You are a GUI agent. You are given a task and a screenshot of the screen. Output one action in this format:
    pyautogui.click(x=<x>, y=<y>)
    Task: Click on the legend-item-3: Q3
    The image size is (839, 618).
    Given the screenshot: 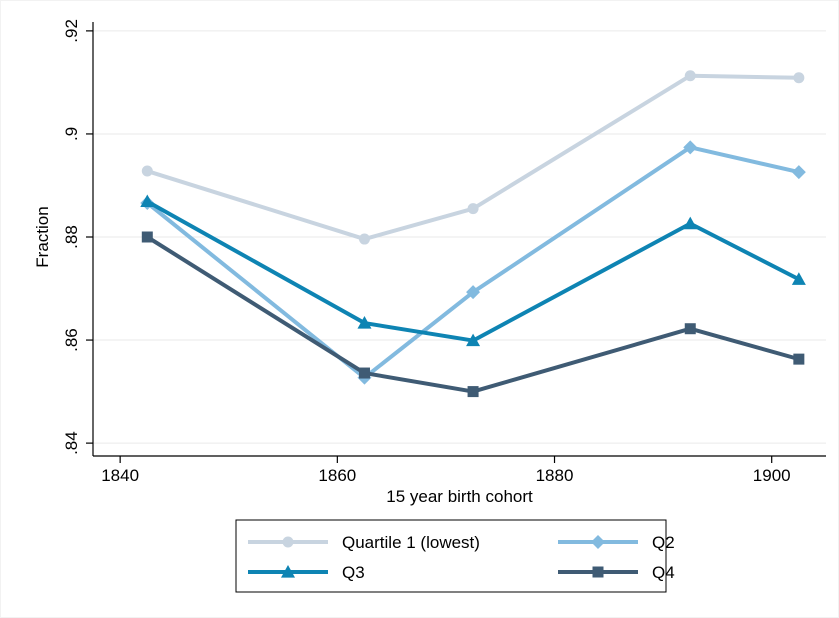 What is the action you would take?
    pyautogui.click(x=306, y=572)
    